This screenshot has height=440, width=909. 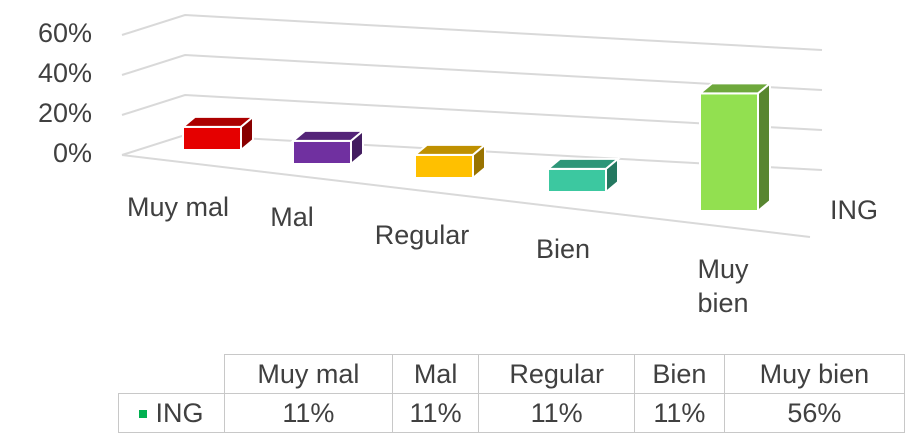 I want to click on table-row: ING 11% 11% 11% 11% 56%, so click(x=512, y=413).